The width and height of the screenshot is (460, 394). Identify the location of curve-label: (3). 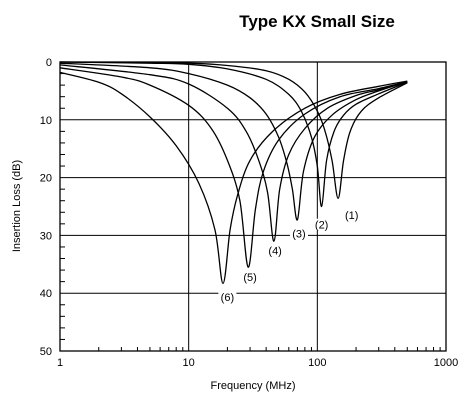
(298, 234).